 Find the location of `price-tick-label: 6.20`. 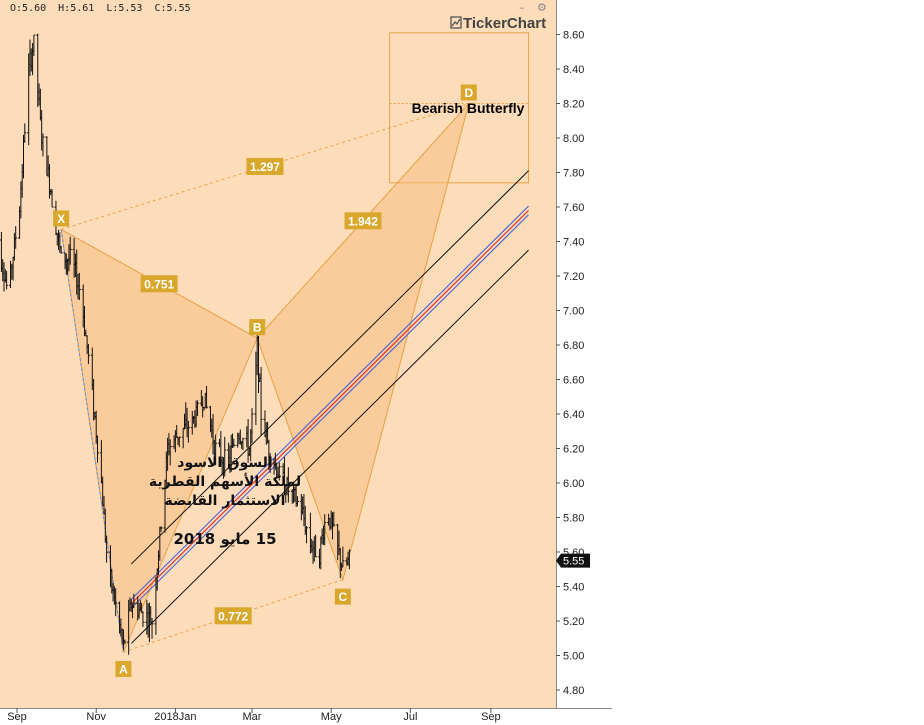

price-tick-label: 6.20 is located at coordinates (573, 450).